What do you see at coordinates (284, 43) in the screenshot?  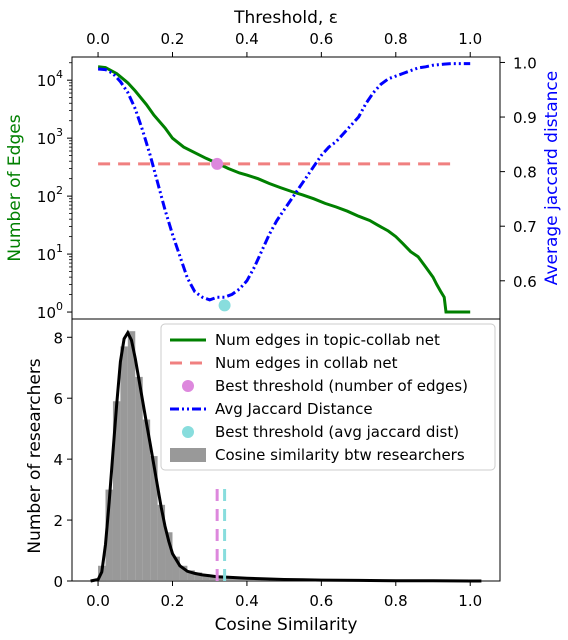 I see `top-x-ticks: 0.0 0.2 0.4 0.6 0.8 1.0` at bounding box center [284, 43].